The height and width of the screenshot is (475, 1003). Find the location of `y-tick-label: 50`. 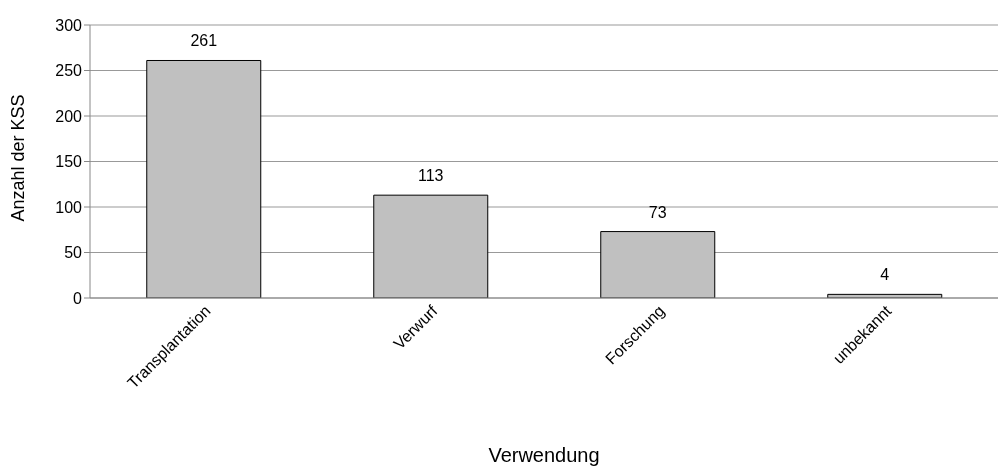

y-tick-label: 50 is located at coordinates (73, 253).